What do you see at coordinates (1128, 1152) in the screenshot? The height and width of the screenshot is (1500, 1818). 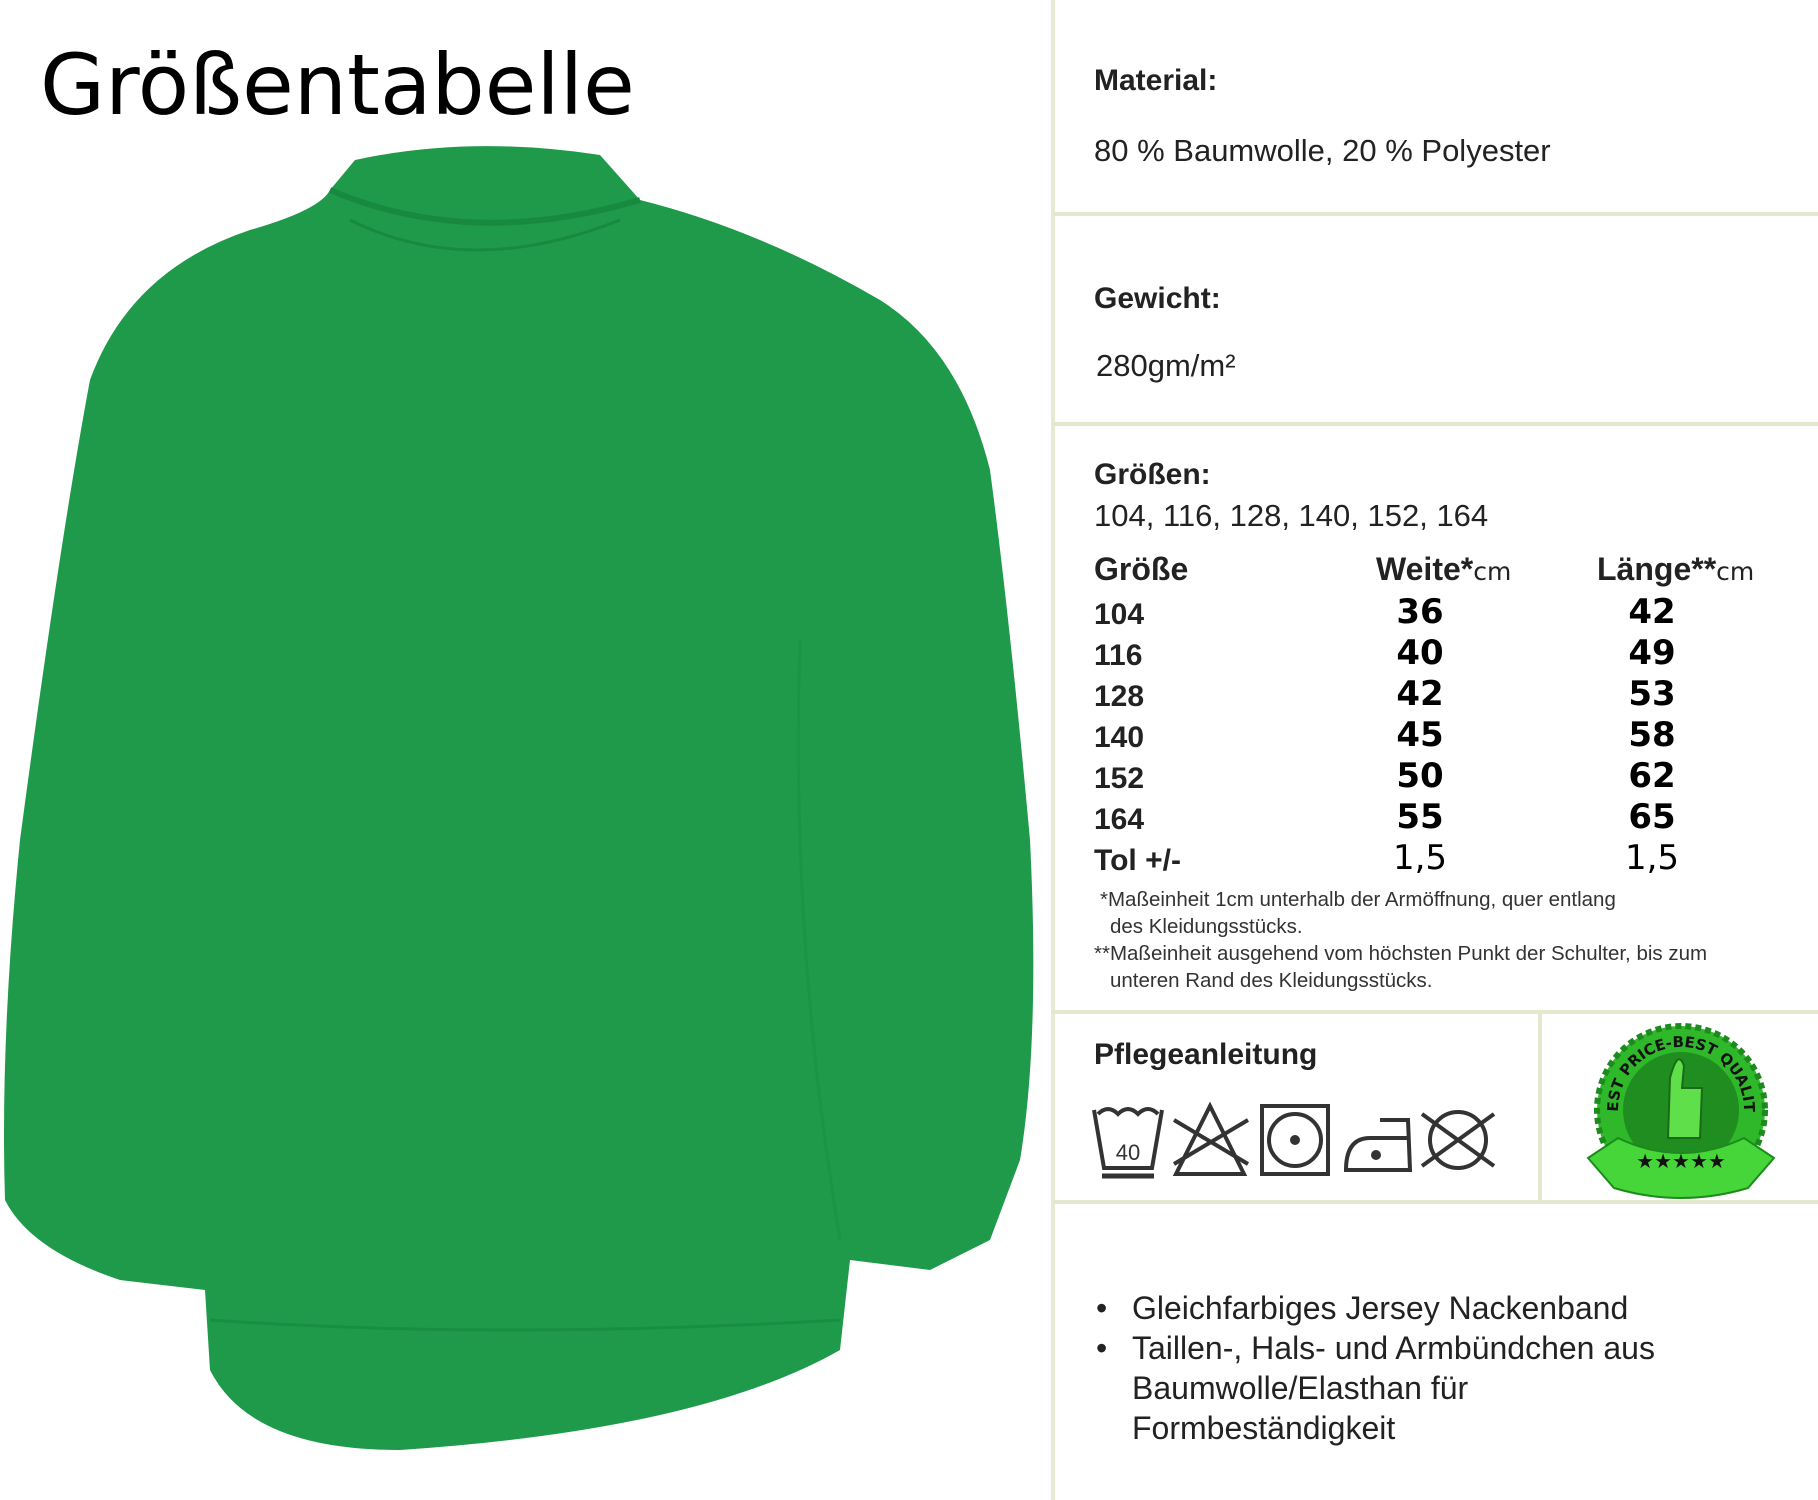 I see `wash-temp: 40` at bounding box center [1128, 1152].